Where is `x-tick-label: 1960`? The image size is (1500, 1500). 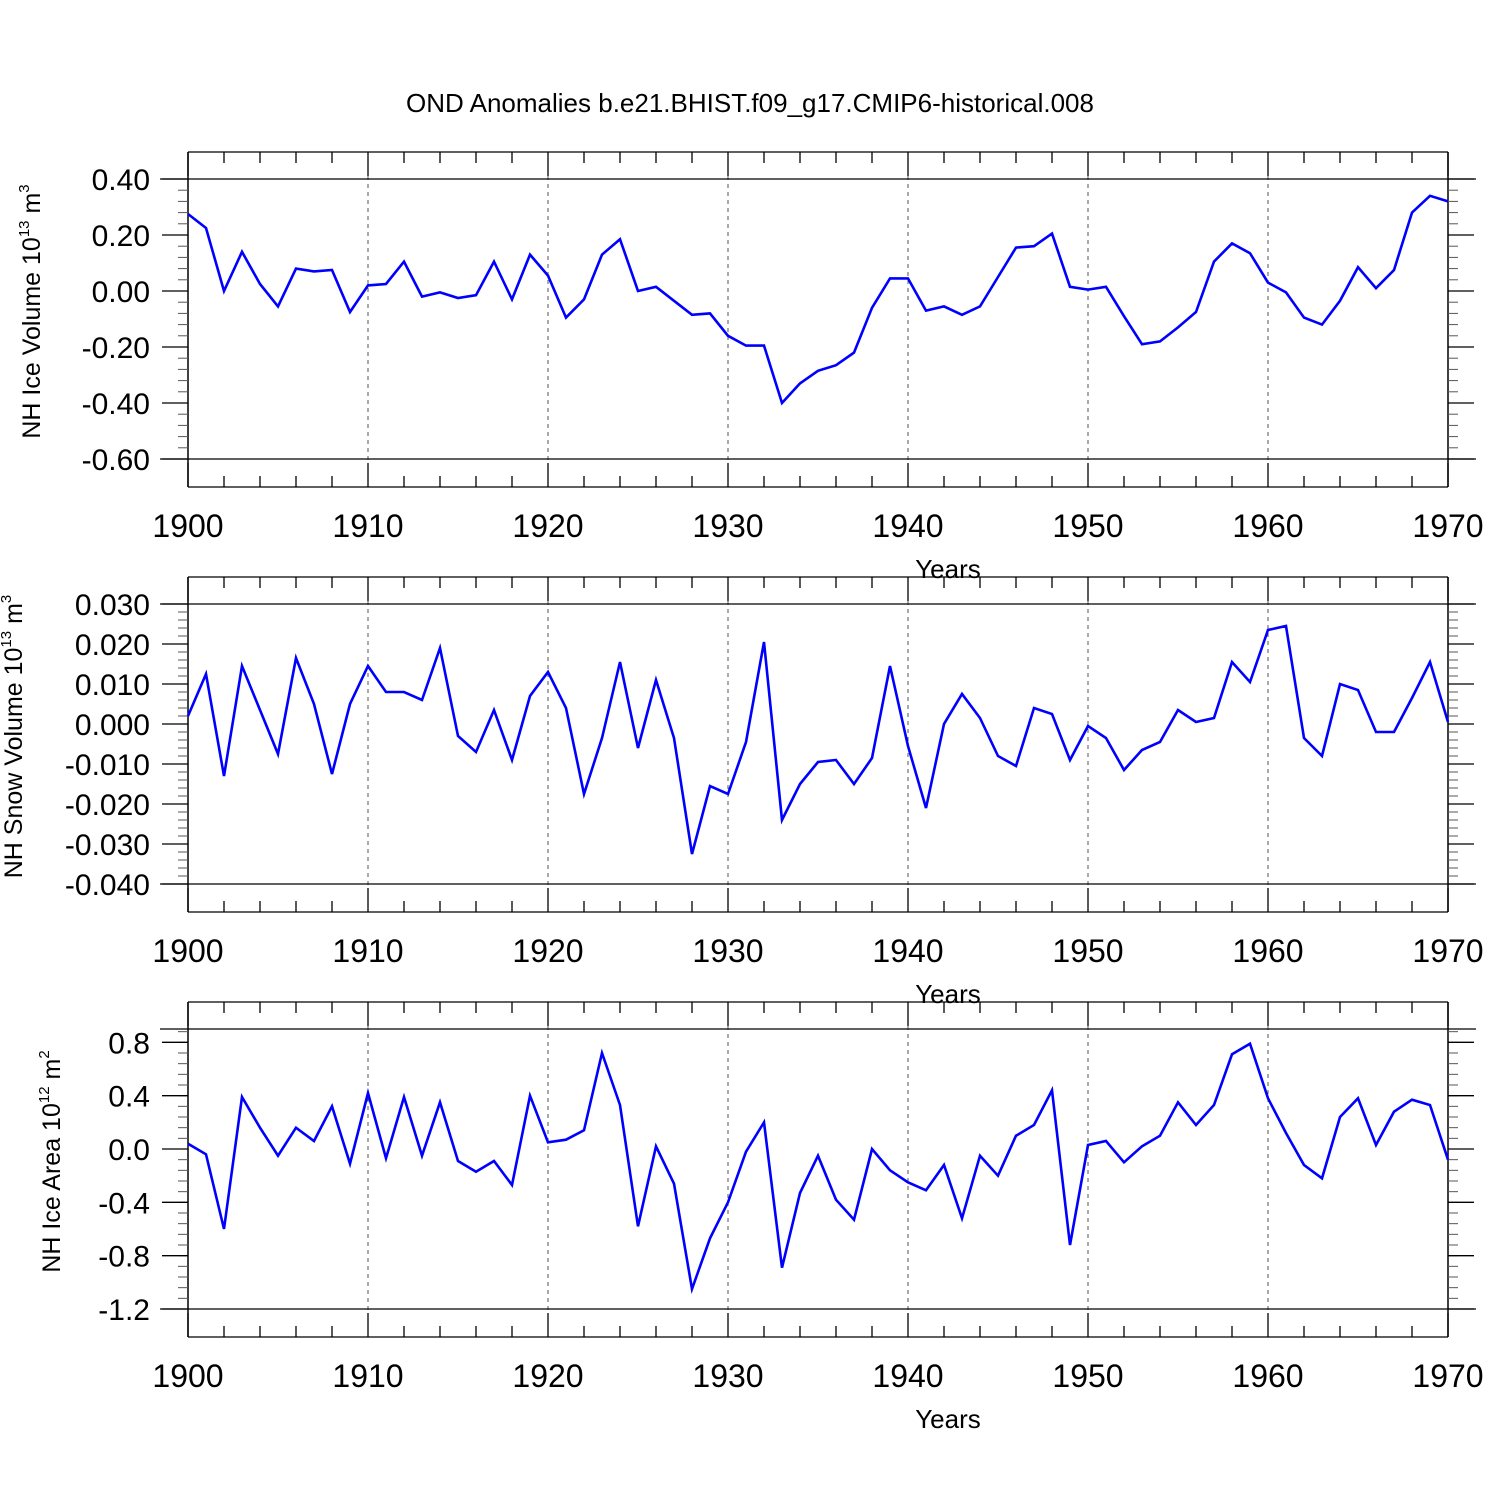 x-tick-label: 1960 is located at coordinates (1267, 1376).